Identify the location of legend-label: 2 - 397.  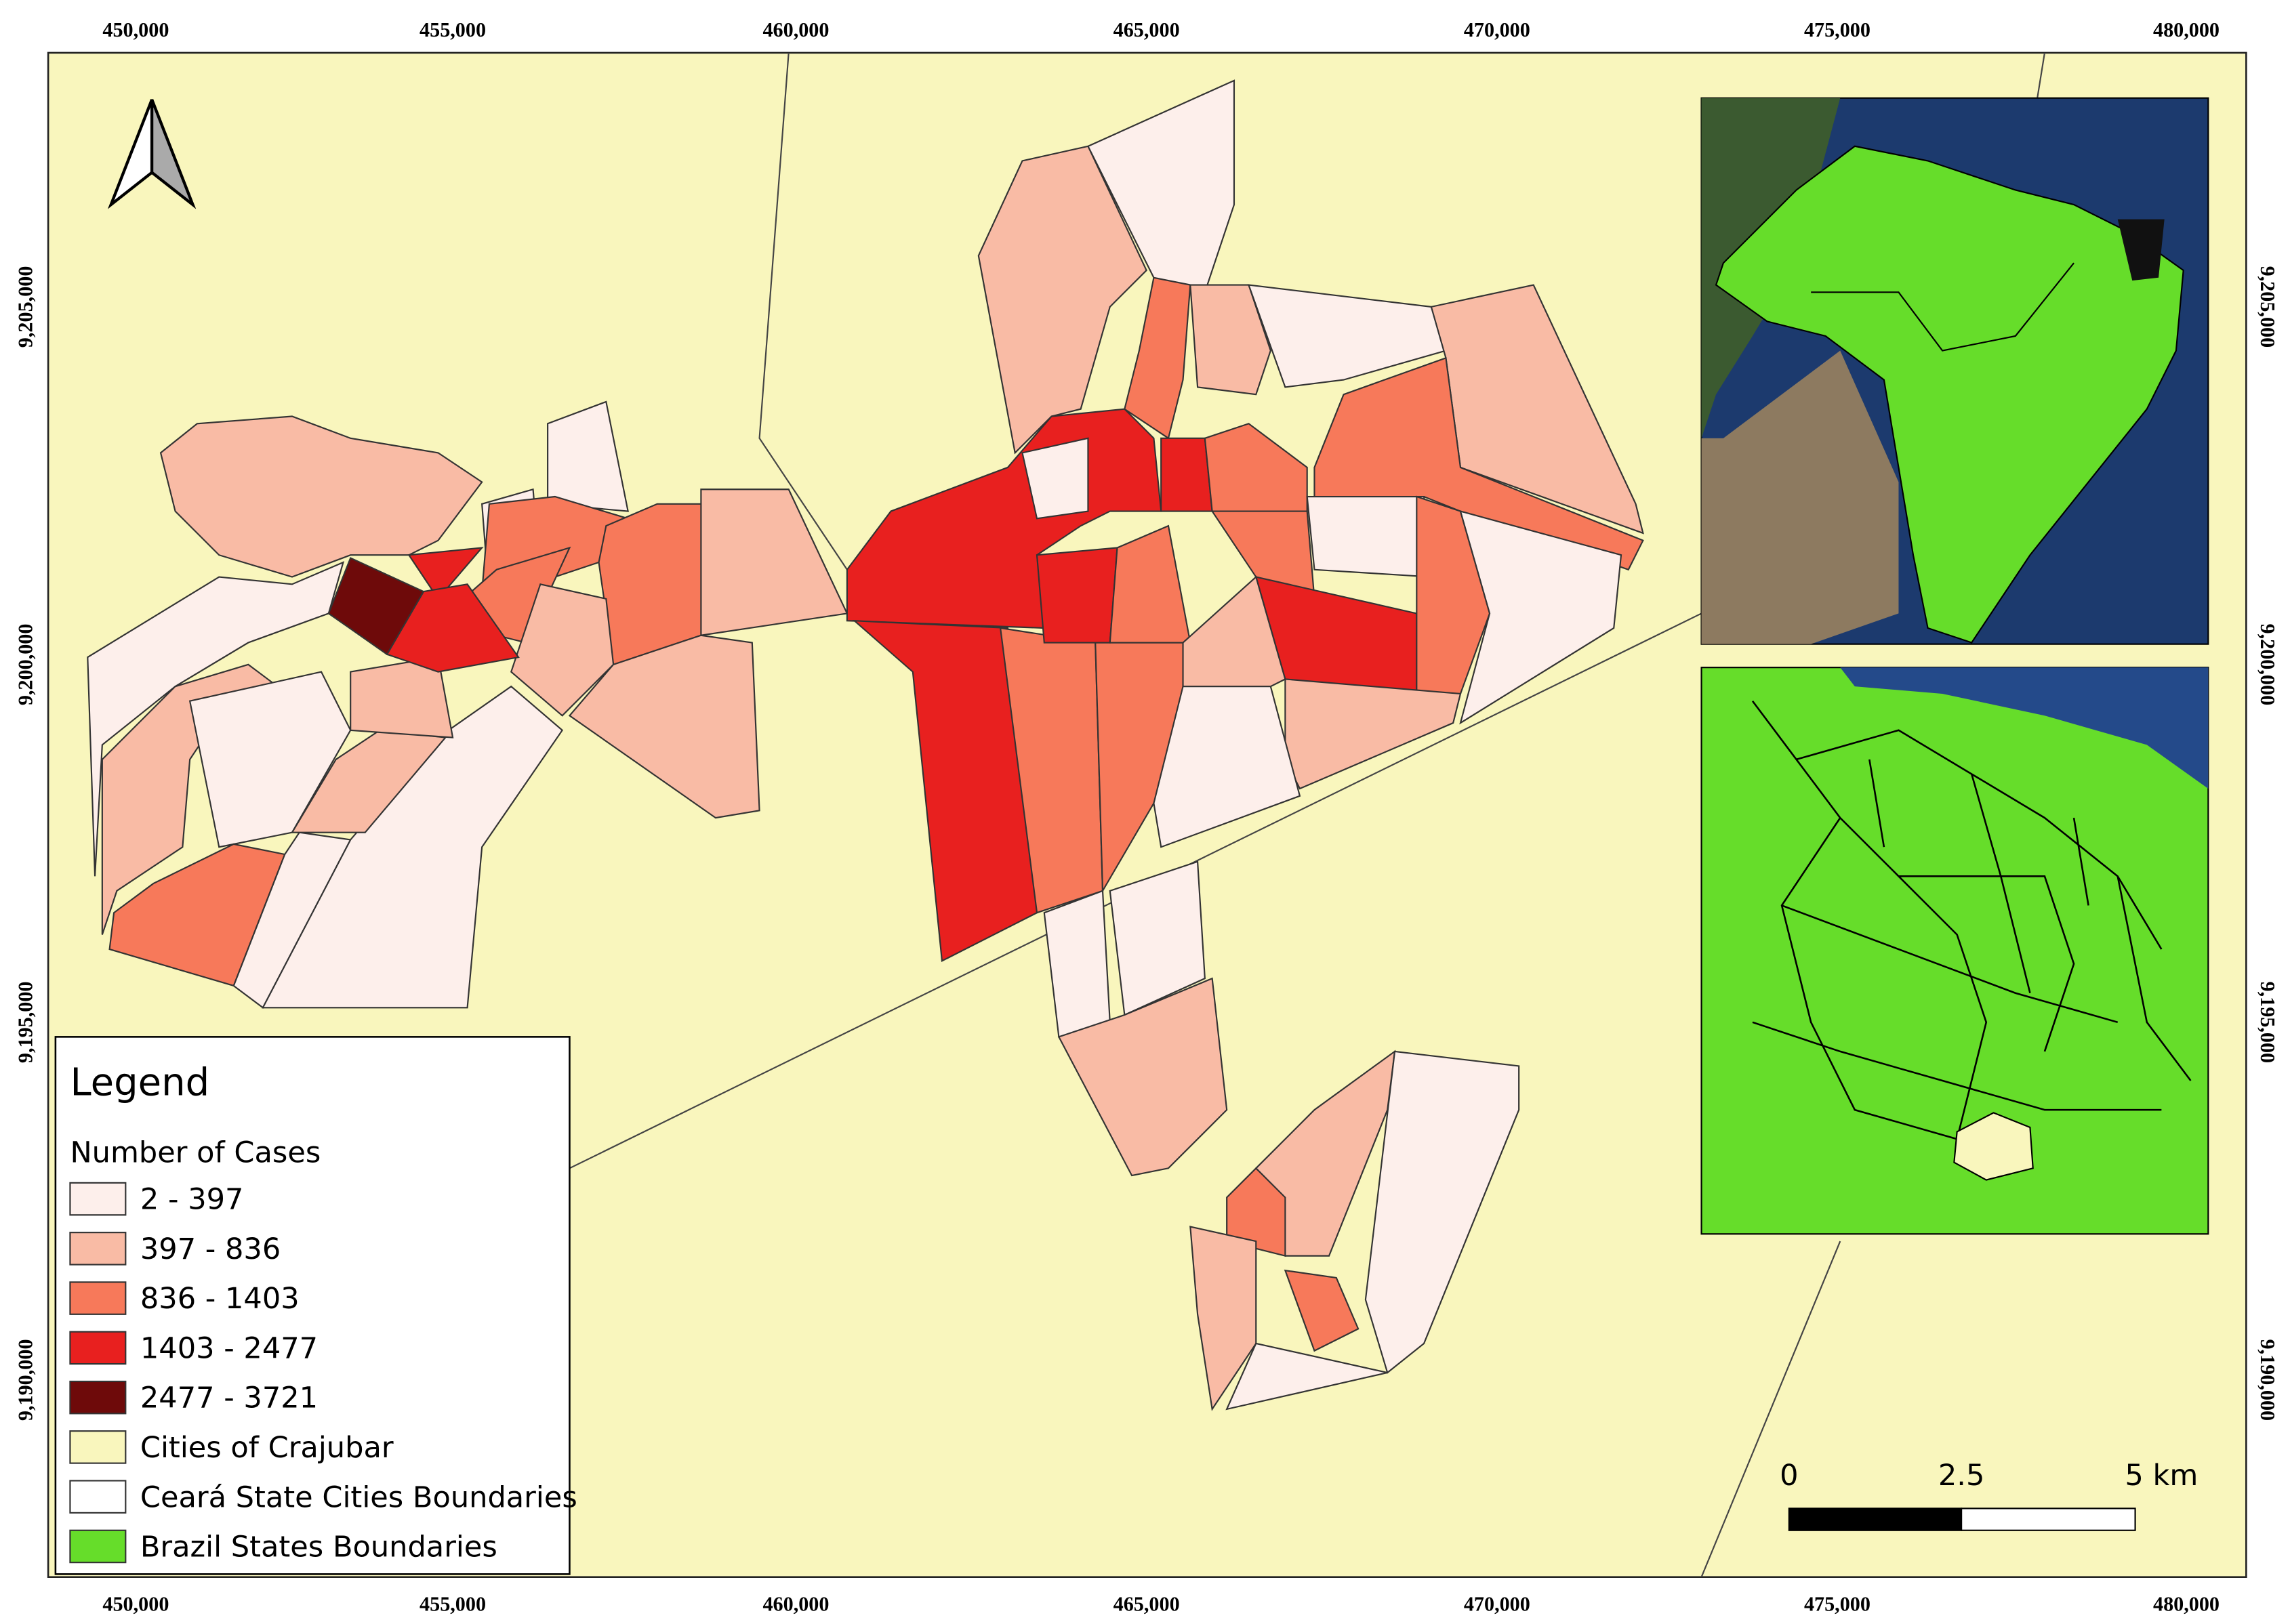
(192, 1200).